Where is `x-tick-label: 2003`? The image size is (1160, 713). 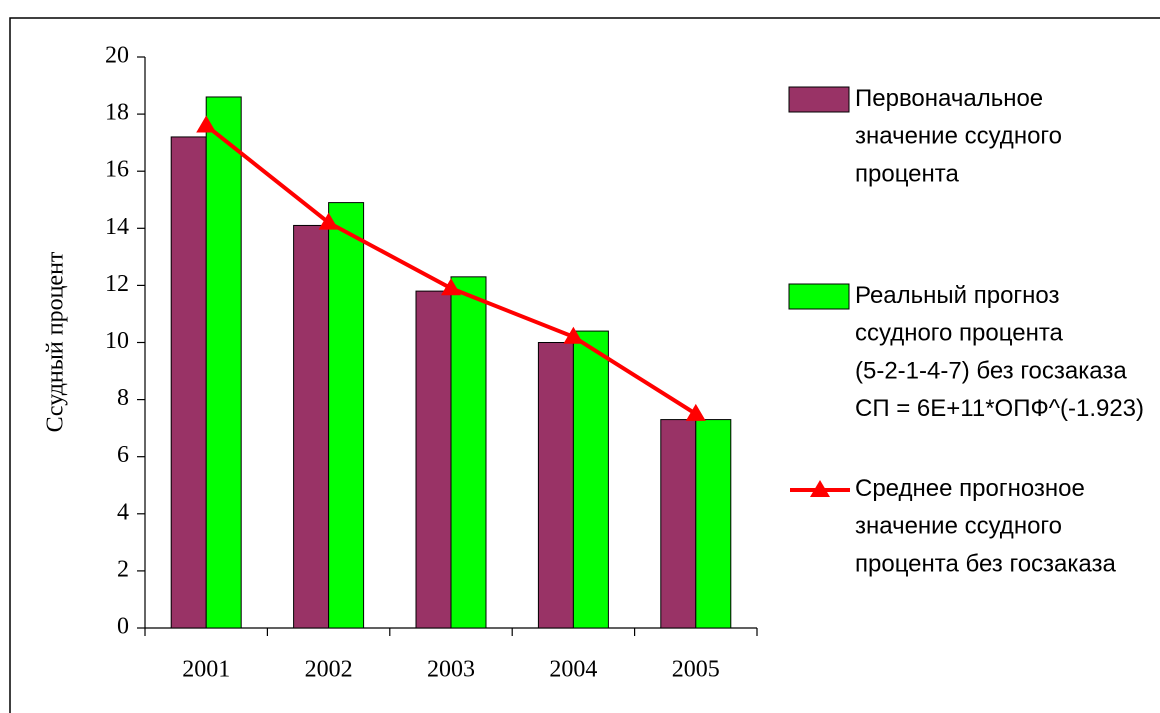
x-tick-label: 2003 is located at coordinates (451, 670).